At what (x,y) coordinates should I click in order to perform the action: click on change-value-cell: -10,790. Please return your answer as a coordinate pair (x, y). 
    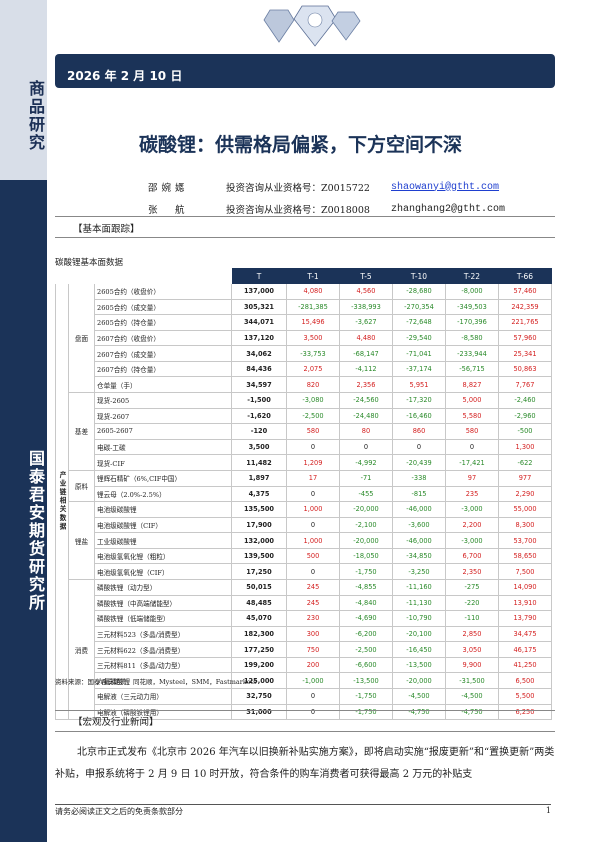
    Looking at the image, I should click on (419, 618).